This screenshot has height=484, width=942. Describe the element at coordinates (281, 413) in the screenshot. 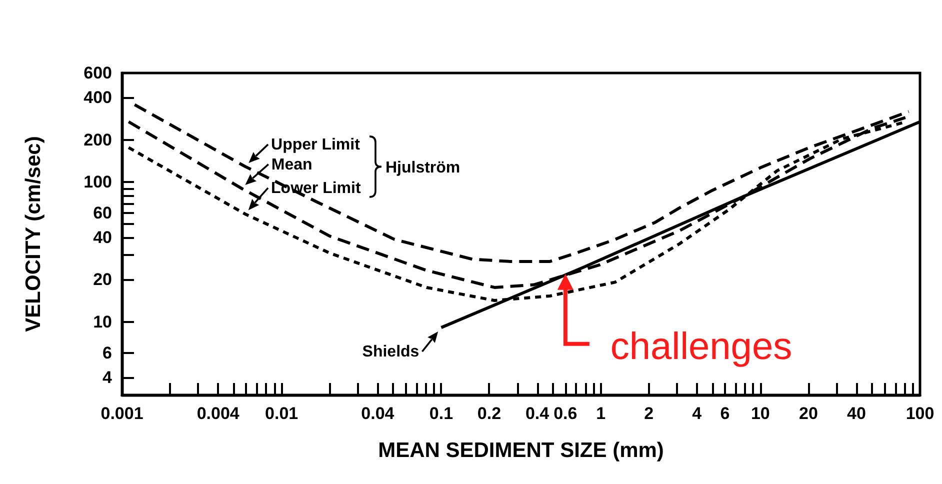

I see `x-tick-label: 0.01` at that location.